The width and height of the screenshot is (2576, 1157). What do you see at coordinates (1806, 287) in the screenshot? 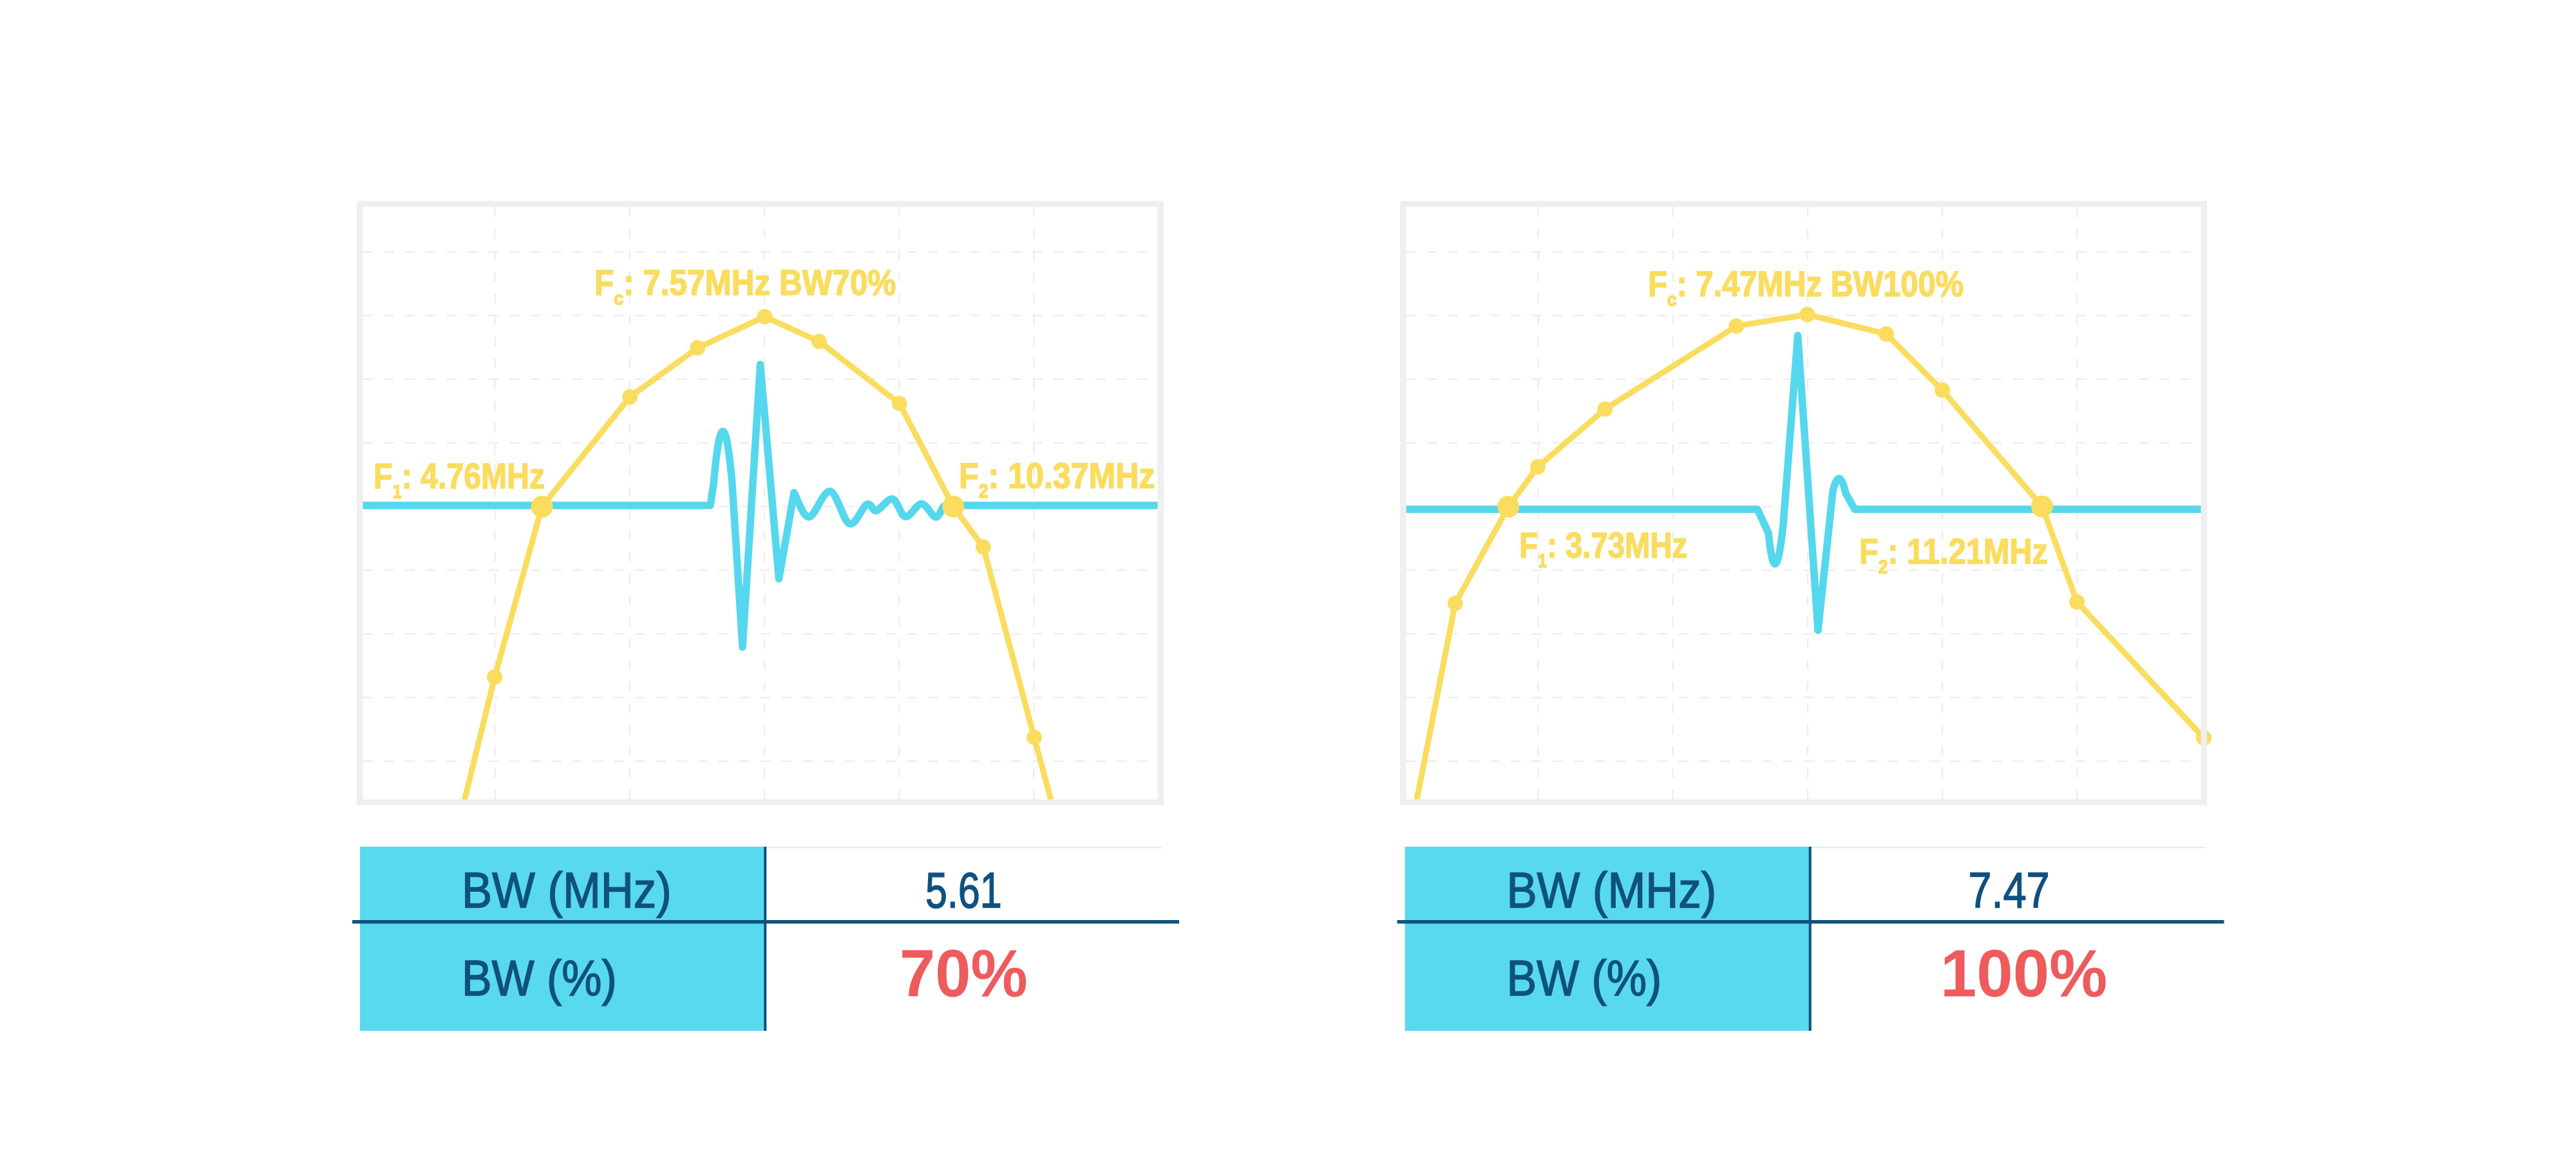
I see `svg-text: Fc: 7.47MHz BW100%` at bounding box center [1806, 287].